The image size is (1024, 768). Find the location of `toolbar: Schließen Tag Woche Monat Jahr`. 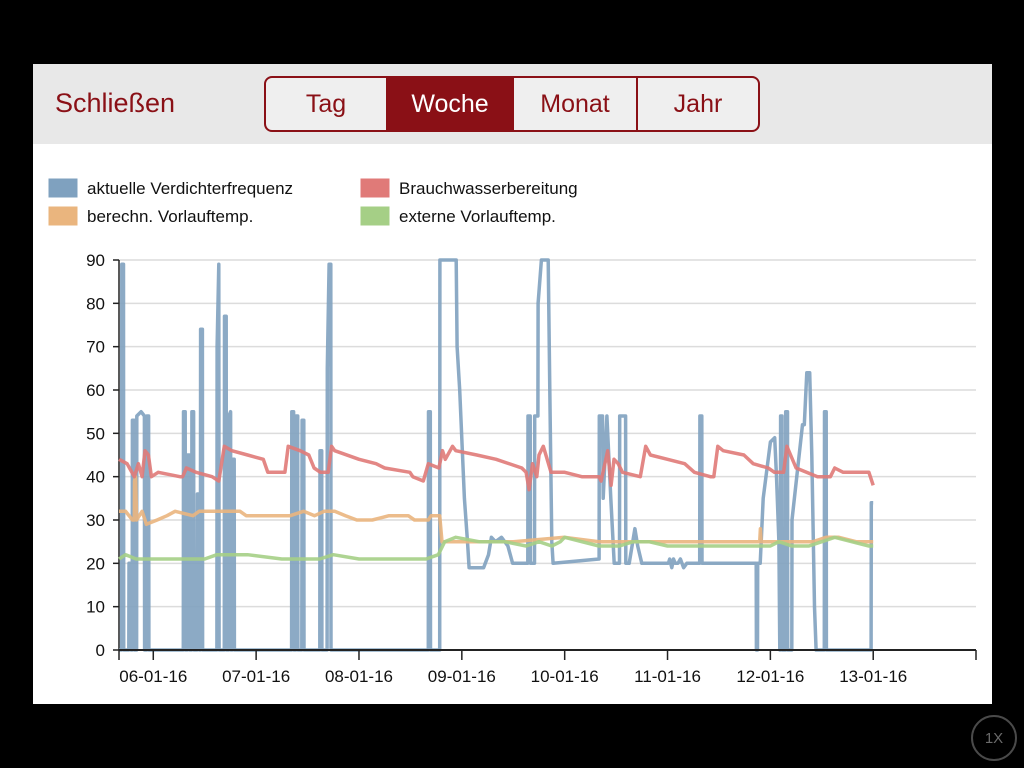

toolbar: Schließen Tag Woche Monat Jahr is located at coordinates (512, 104).